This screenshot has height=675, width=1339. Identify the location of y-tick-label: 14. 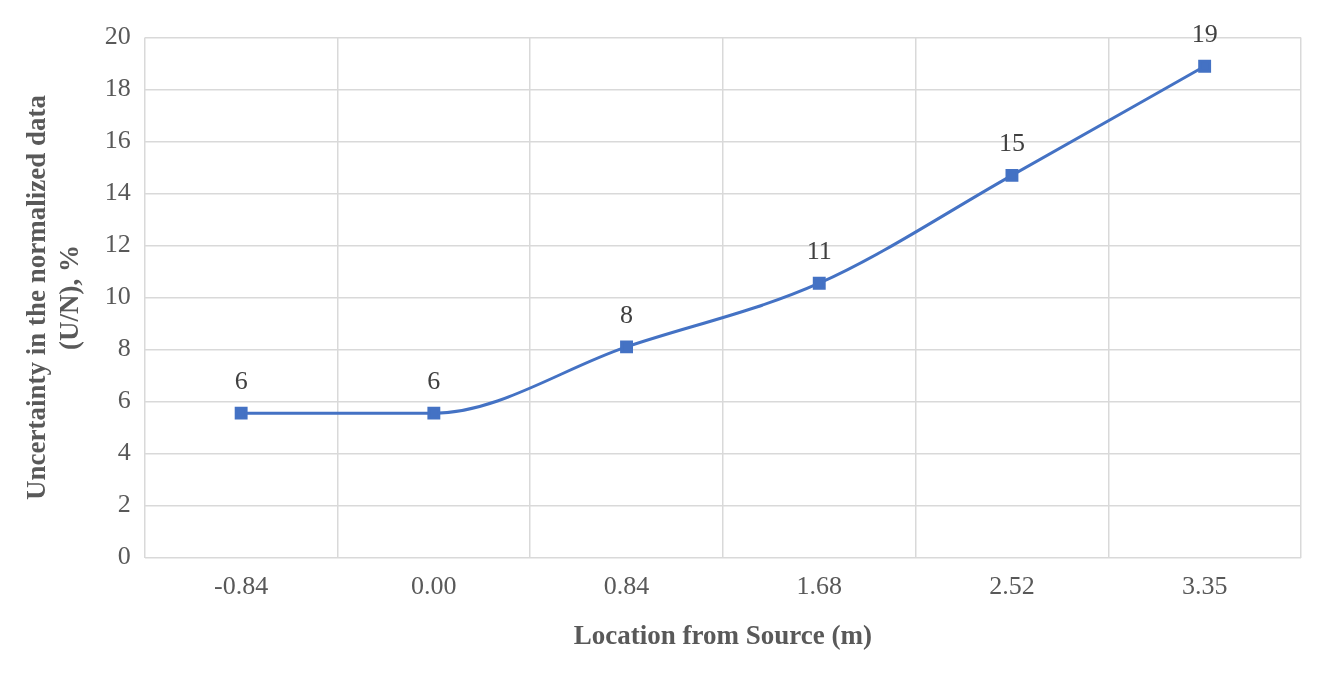
(117, 192).